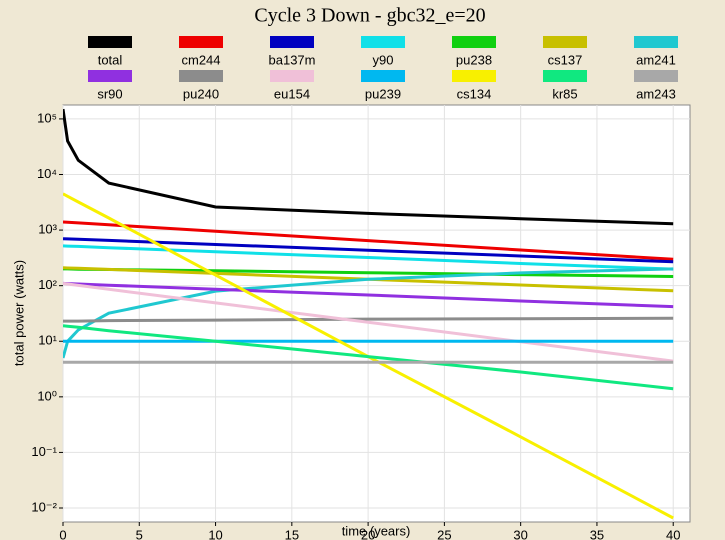  I want to click on legend-label: total, so click(110, 59).